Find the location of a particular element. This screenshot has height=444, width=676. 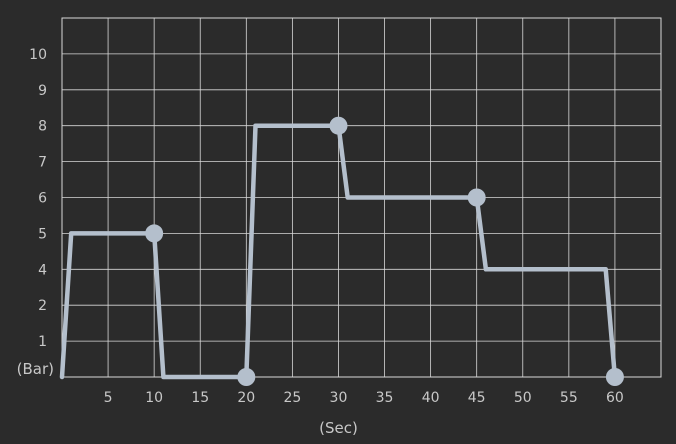

x-tick-label: 55 is located at coordinates (569, 398).